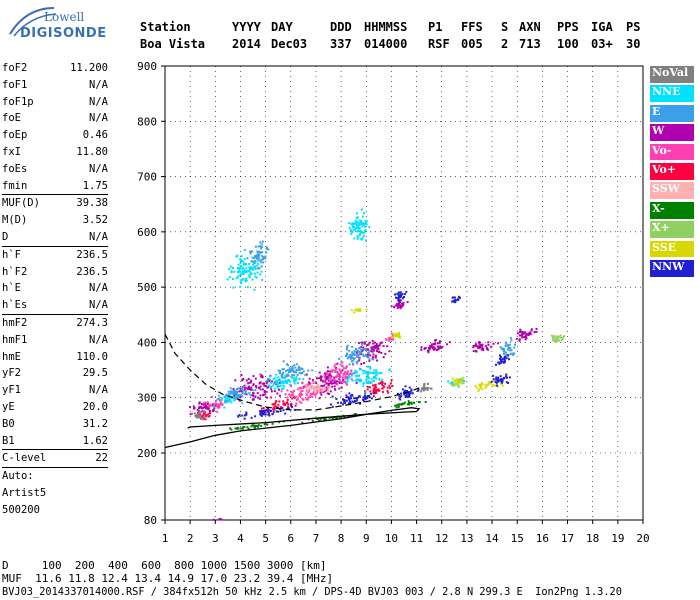 This screenshot has width=700, height=600. Describe the element at coordinates (672, 152) in the screenshot. I see `legend-item: Vo-` at that location.